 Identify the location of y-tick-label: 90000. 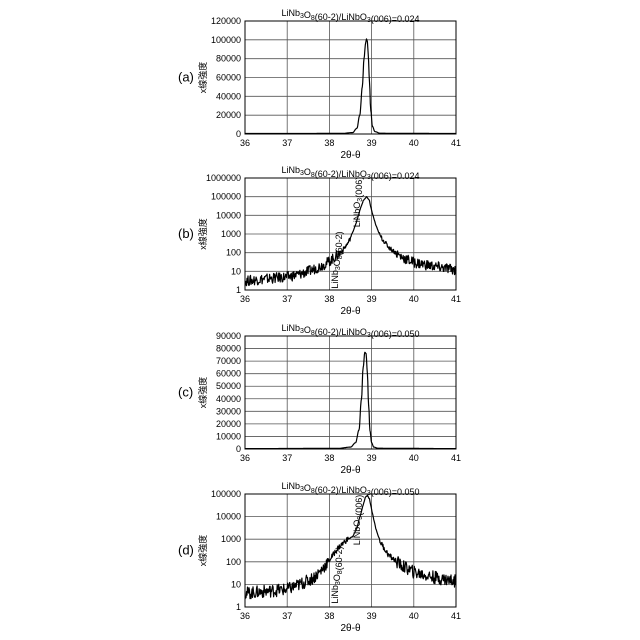
(228, 336).